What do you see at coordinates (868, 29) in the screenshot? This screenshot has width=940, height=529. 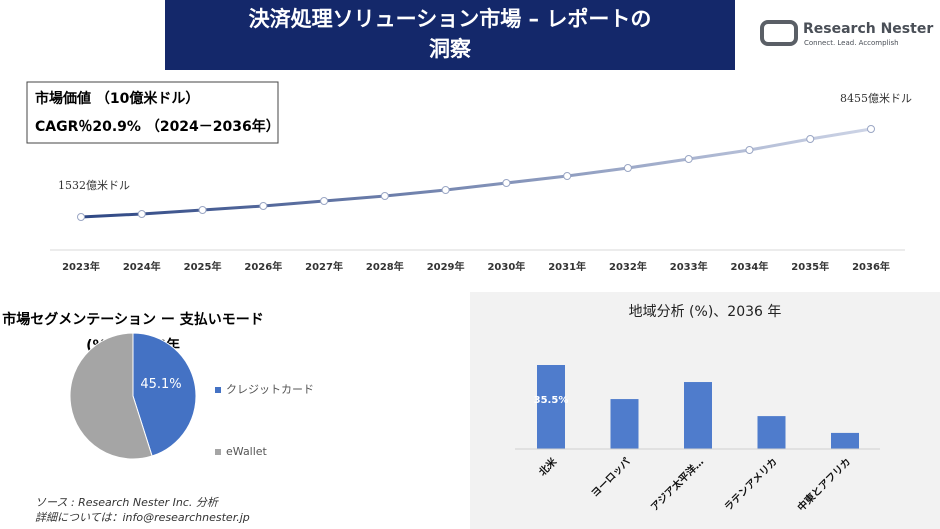 I see `logo-name: Research Nester` at bounding box center [868, 29].